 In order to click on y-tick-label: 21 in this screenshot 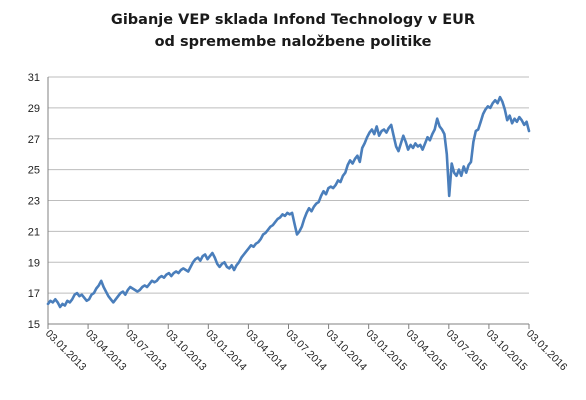, I will do `click(34, 232)`.